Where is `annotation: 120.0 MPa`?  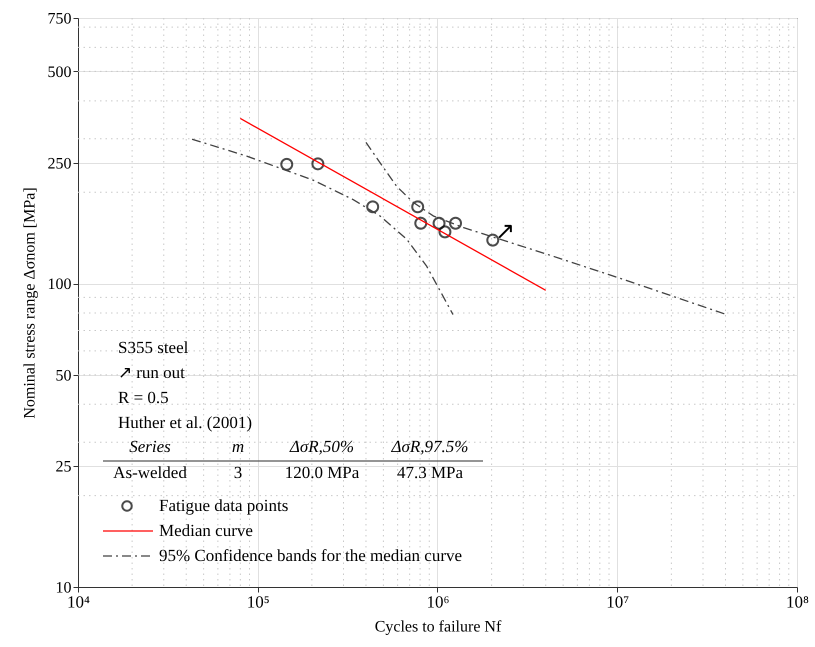 annotation: 120.0 MPa is located at coordinates (322, 472).